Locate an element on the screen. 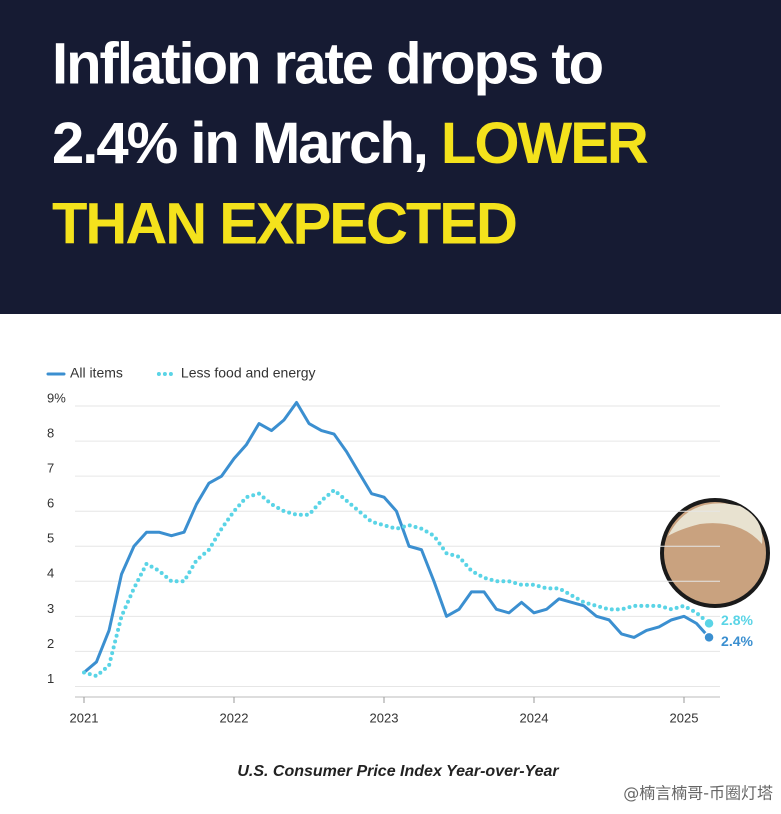  y-tick-label: 4 is located at coordinates (50, 573).